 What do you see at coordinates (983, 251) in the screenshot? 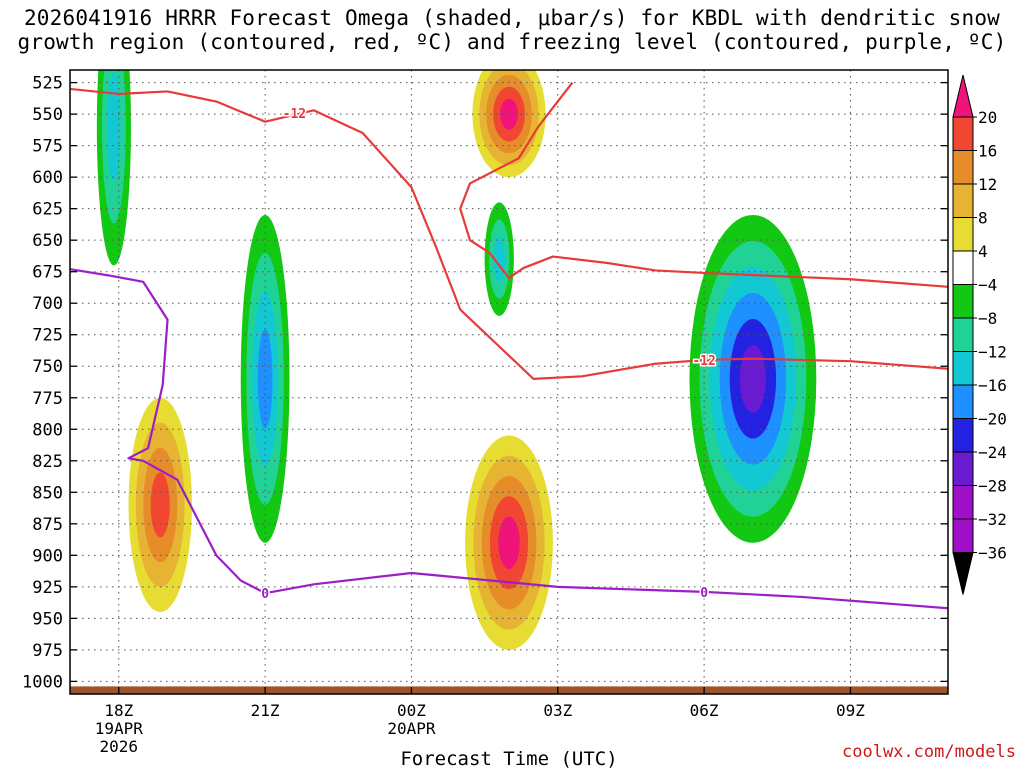
I see `colorbar-tick-label: 4` at bounding box center [983, 251].